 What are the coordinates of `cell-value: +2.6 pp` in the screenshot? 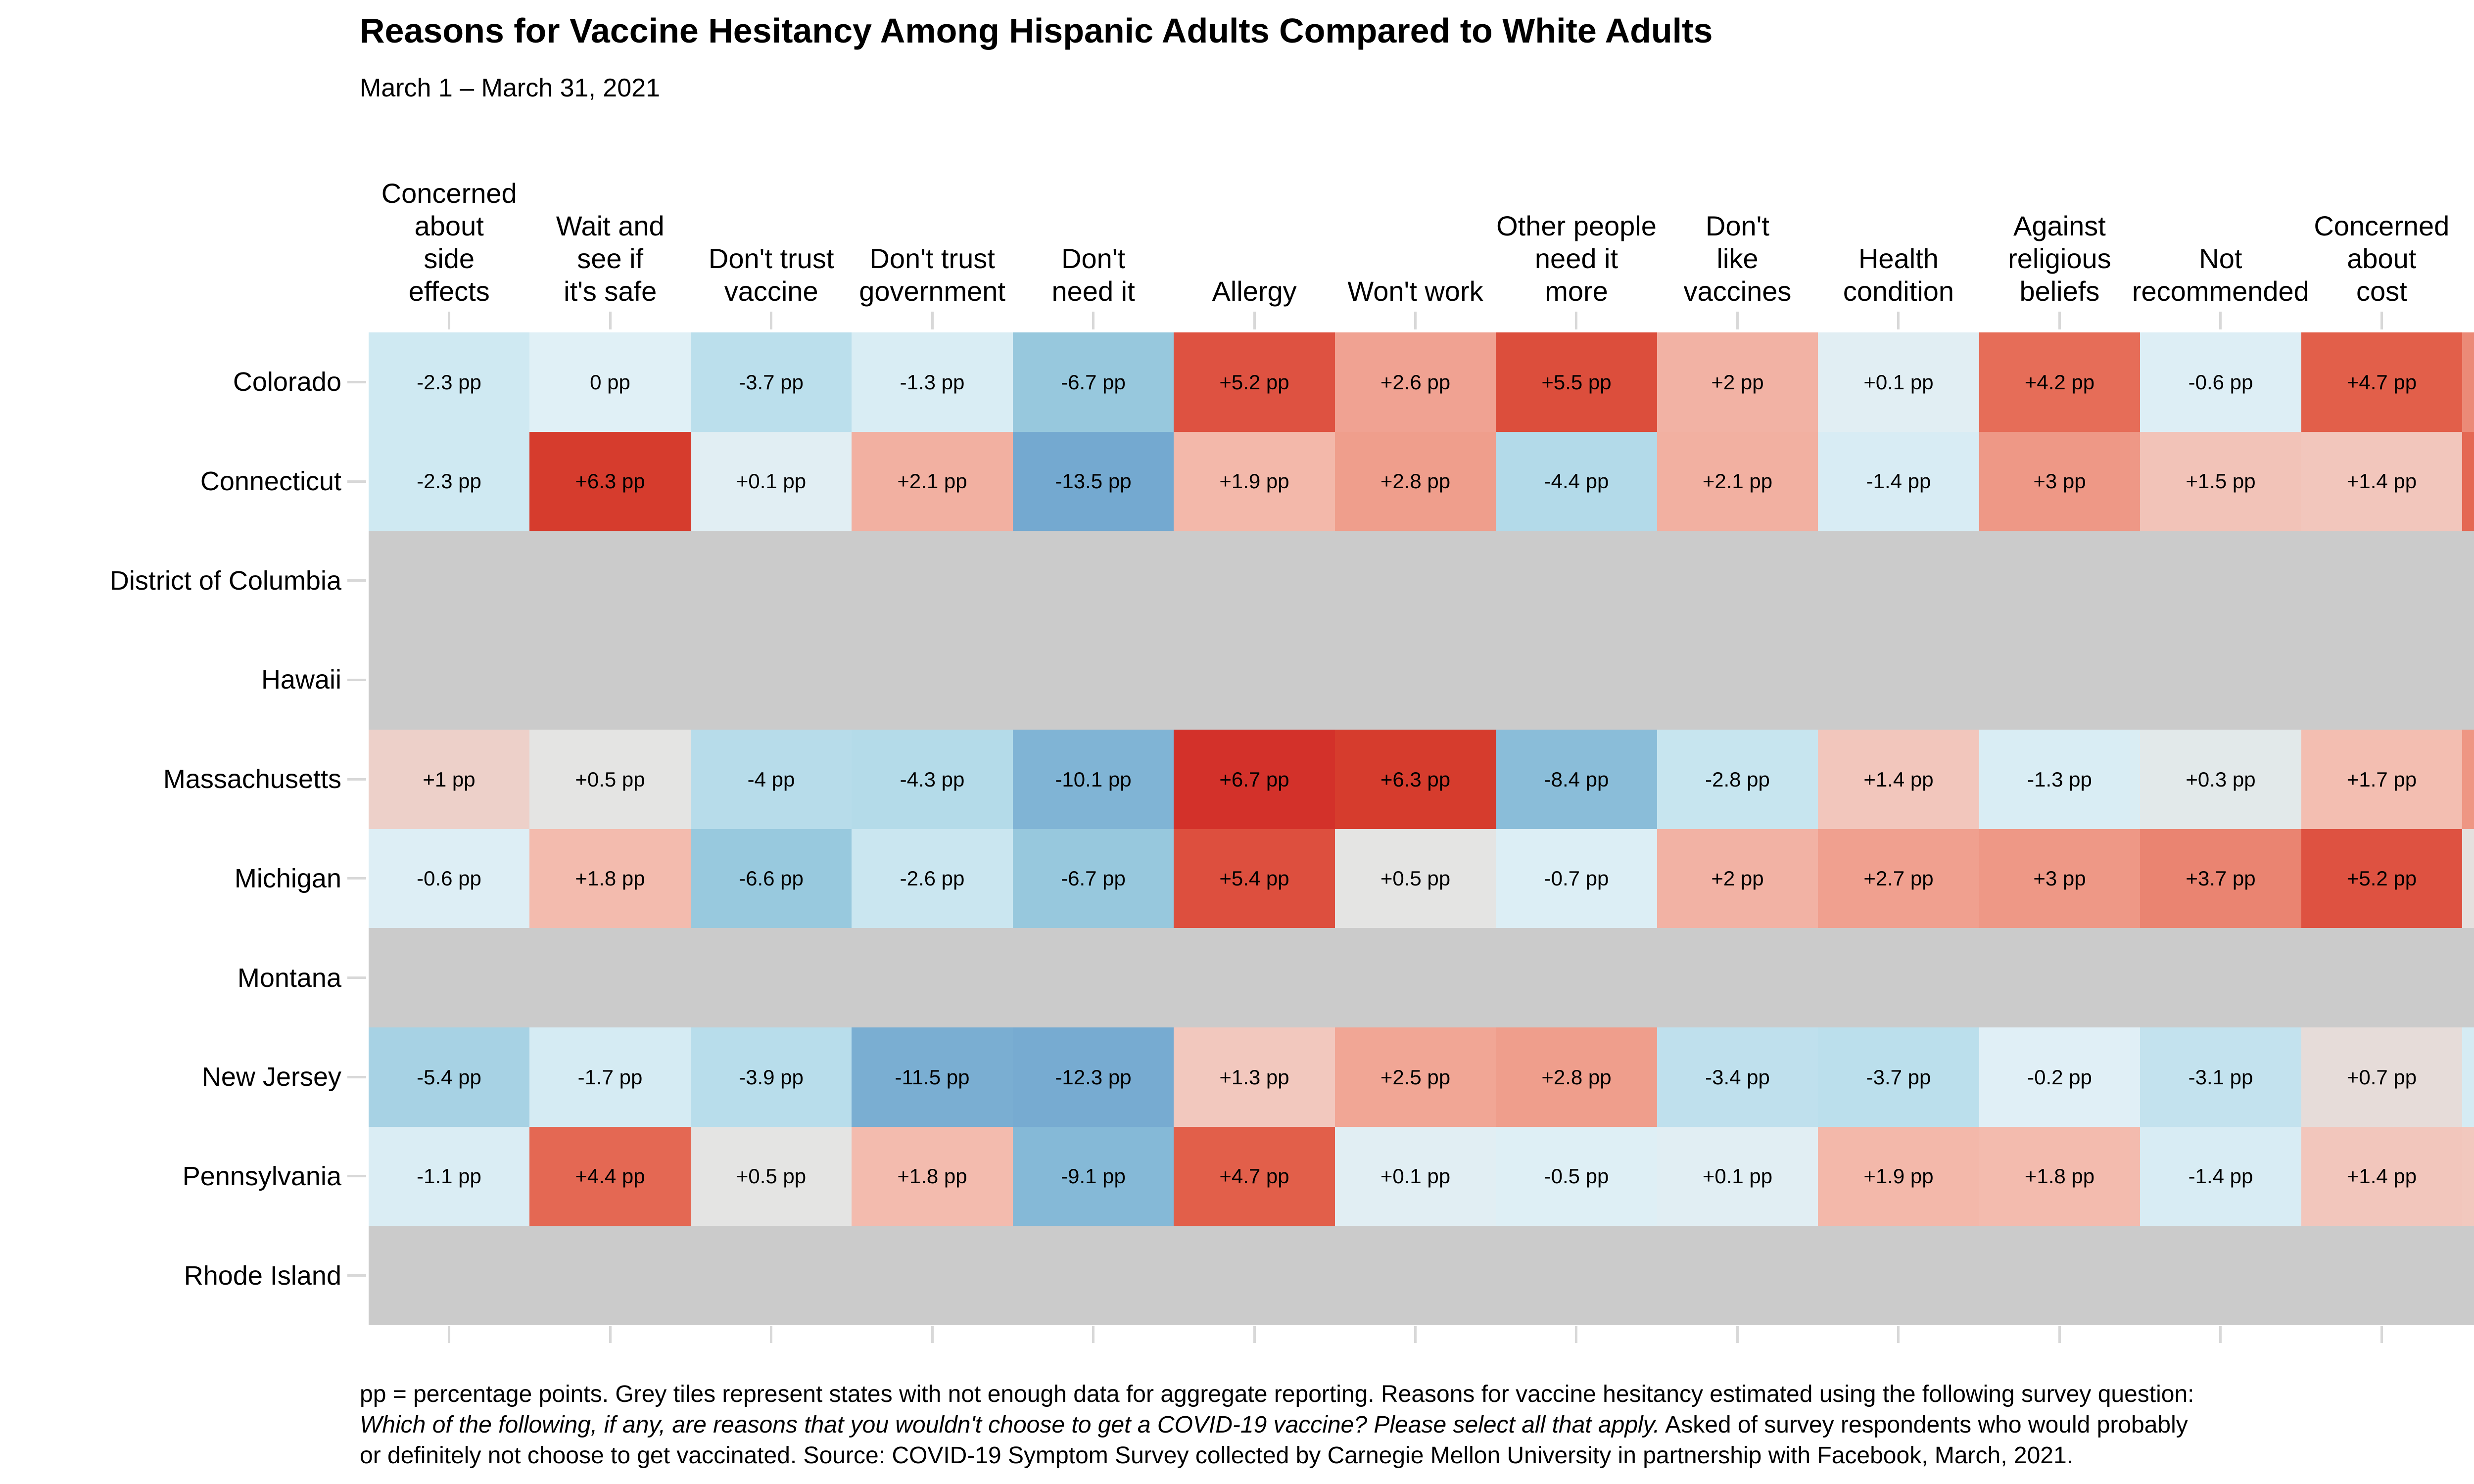 It's located at (1416, 382).